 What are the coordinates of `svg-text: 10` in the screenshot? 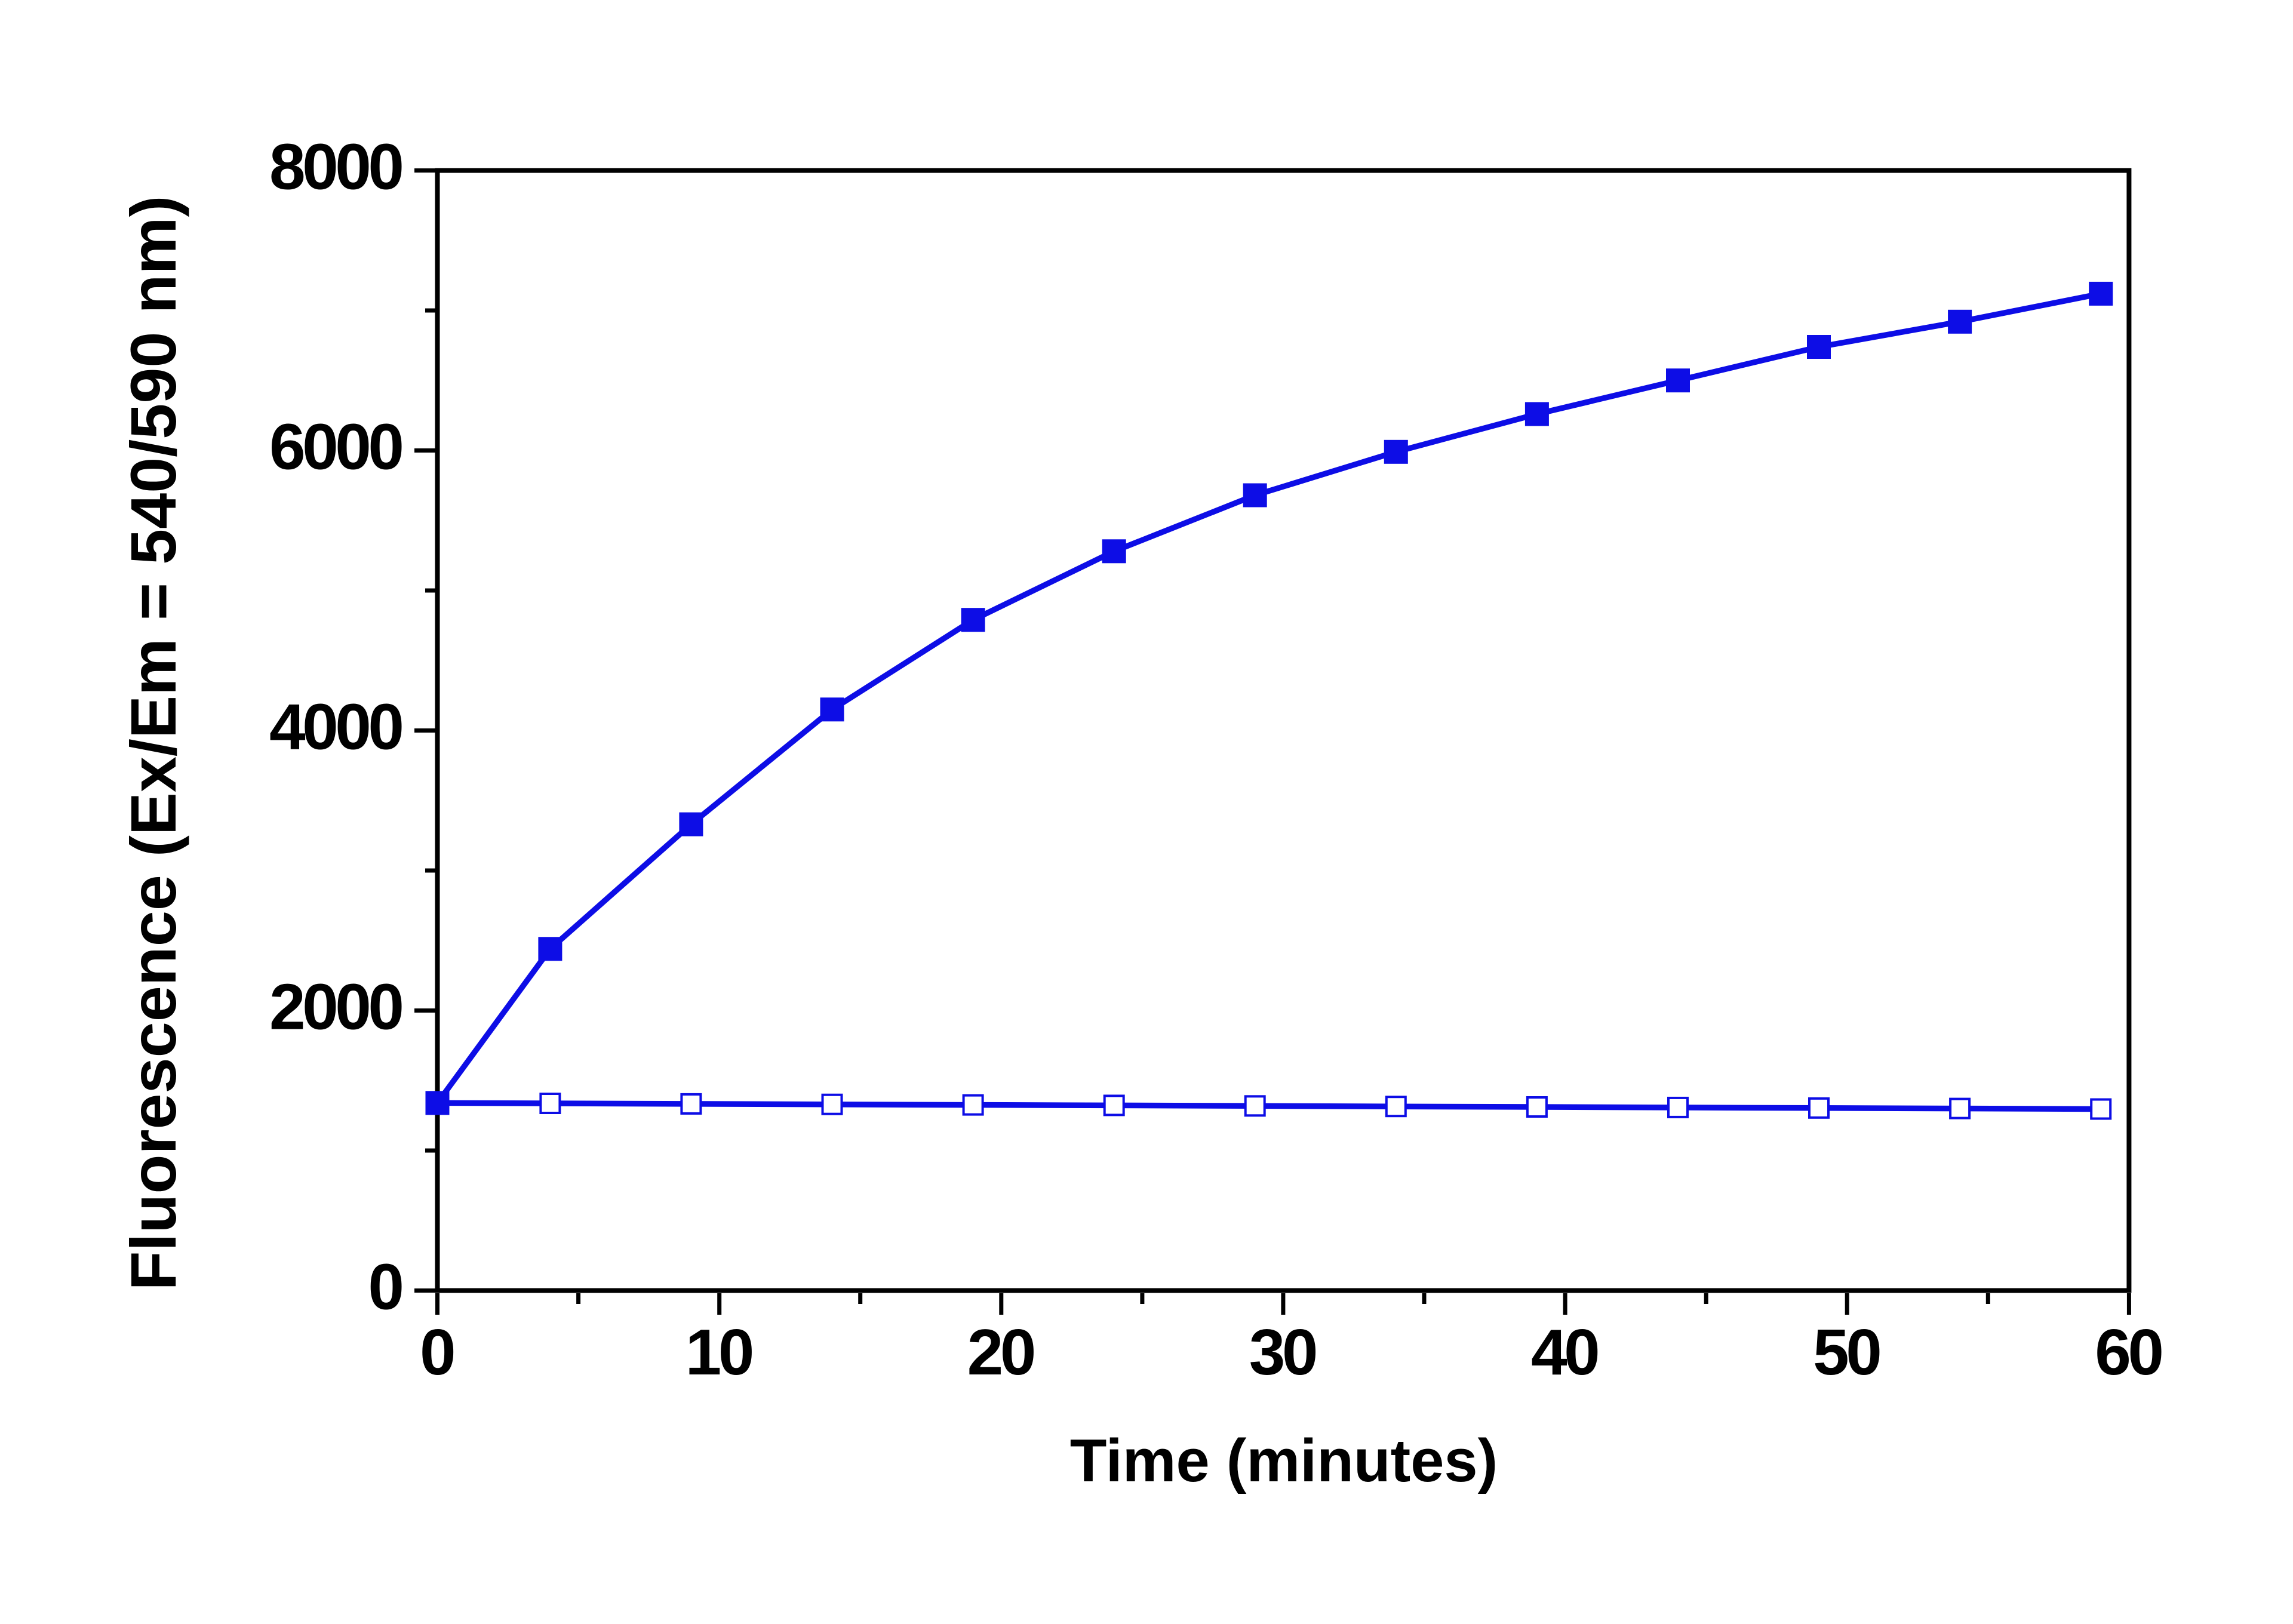 It's located at (719, 1352).